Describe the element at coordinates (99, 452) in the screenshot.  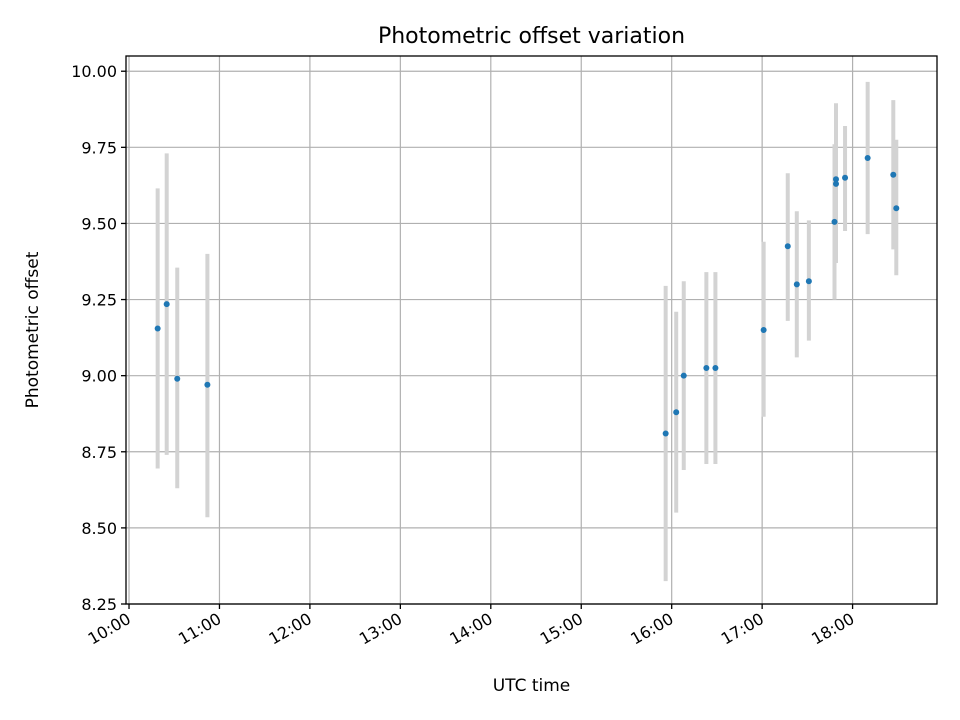
I see `y-tick-label: 8.75` at that location.